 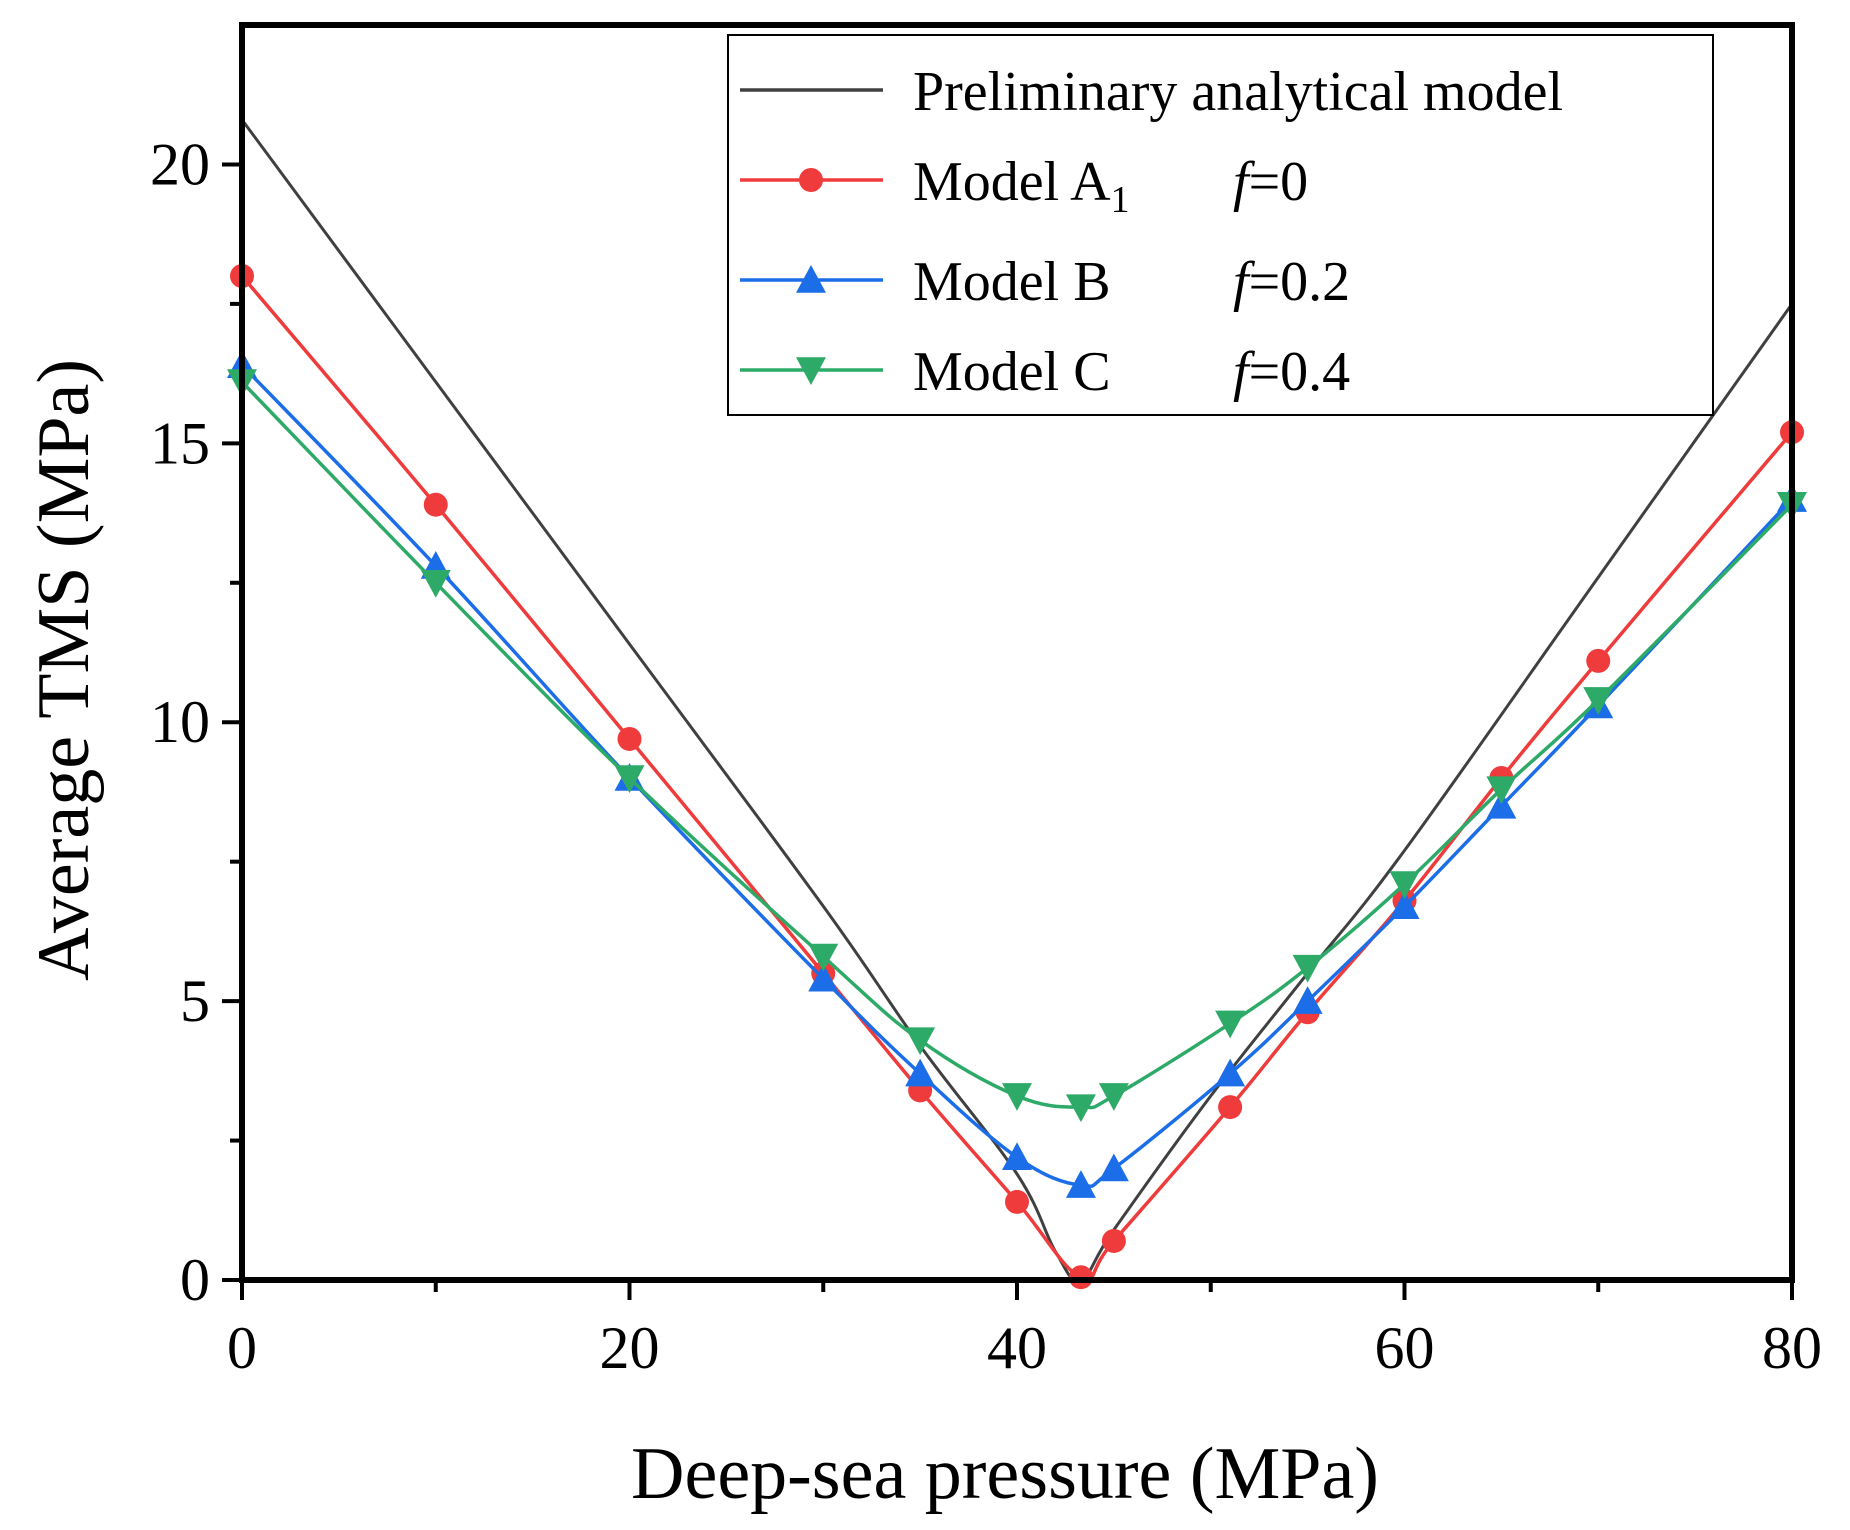 I want to click on x-axis-title: Deep-sea pressure (MPa), so click(x=1005, y=1474).